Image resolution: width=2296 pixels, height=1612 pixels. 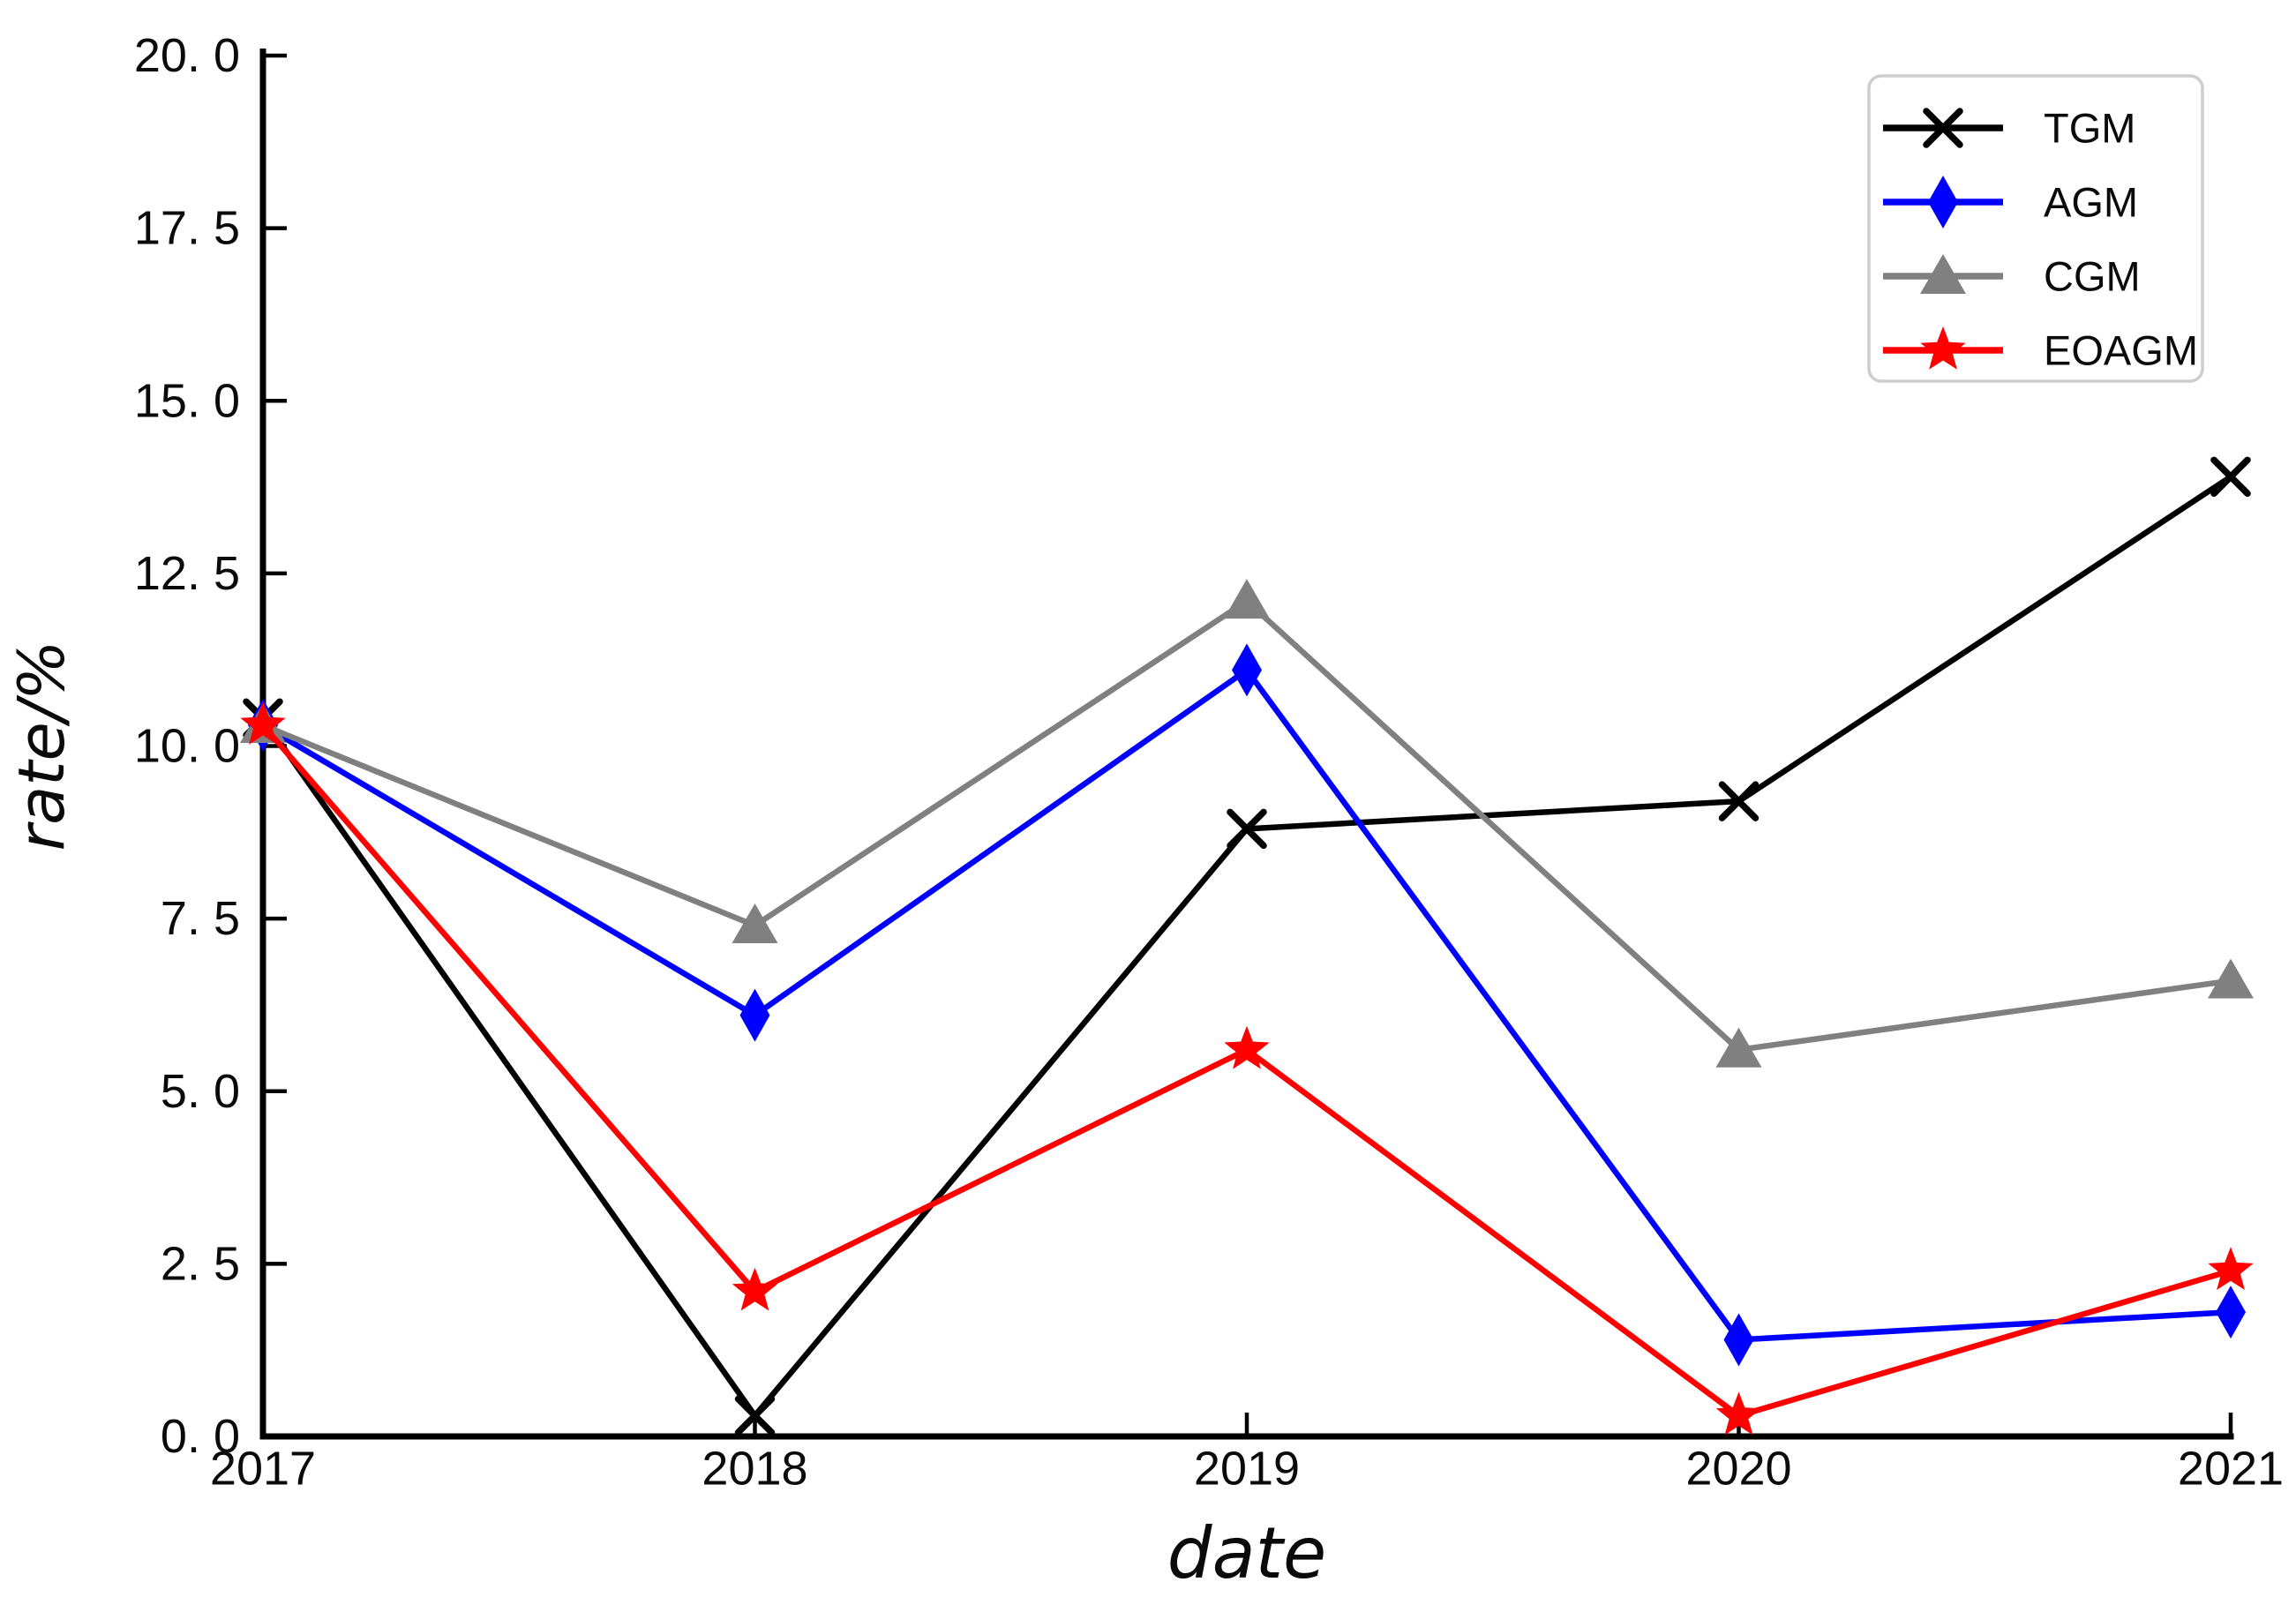 I want to click on y-tick-label: 20. 0, so click(x=187, y=55).